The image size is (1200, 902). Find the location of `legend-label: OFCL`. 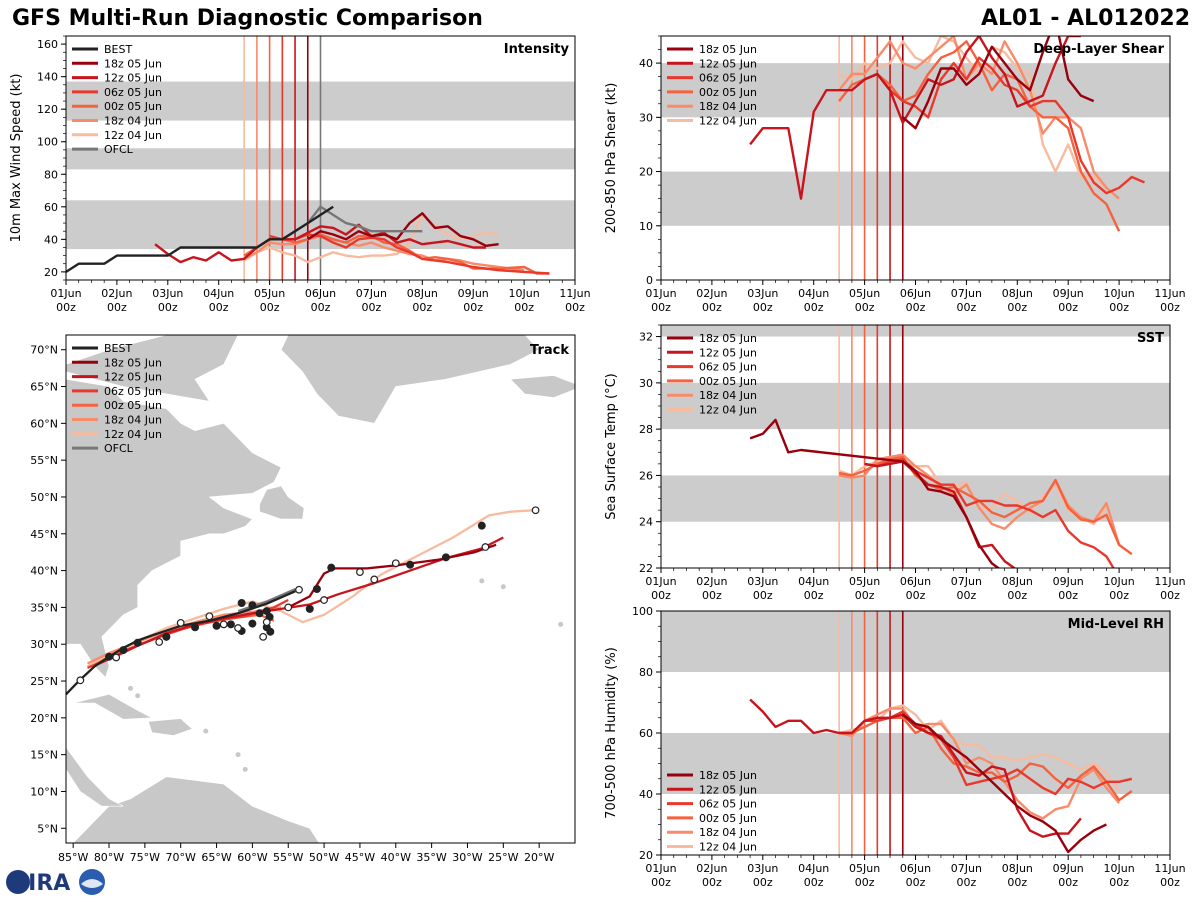

legend-label: OFCL is located at coordinates (119, 448).